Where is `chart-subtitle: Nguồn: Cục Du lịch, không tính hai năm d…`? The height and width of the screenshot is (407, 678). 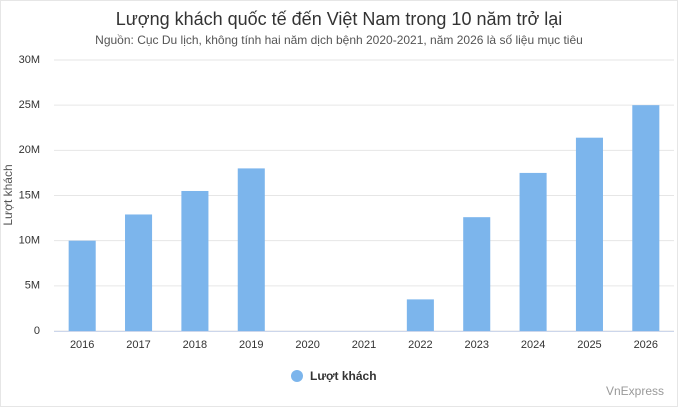 chart-subtitle: Nguồn: Cục Du lịch, không tính hai năm d… is located at coordinates (339, 40).